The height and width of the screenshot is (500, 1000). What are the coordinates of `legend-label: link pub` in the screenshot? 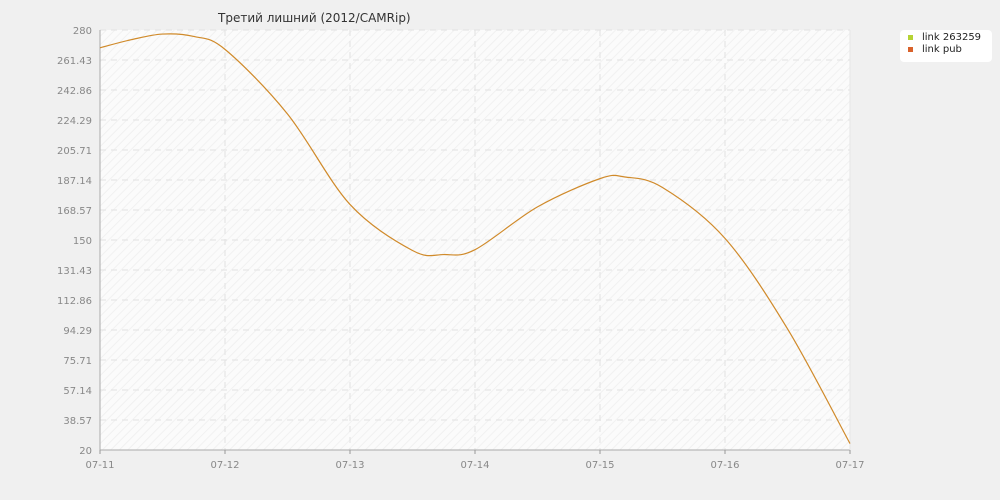 It's located at (942, 49).